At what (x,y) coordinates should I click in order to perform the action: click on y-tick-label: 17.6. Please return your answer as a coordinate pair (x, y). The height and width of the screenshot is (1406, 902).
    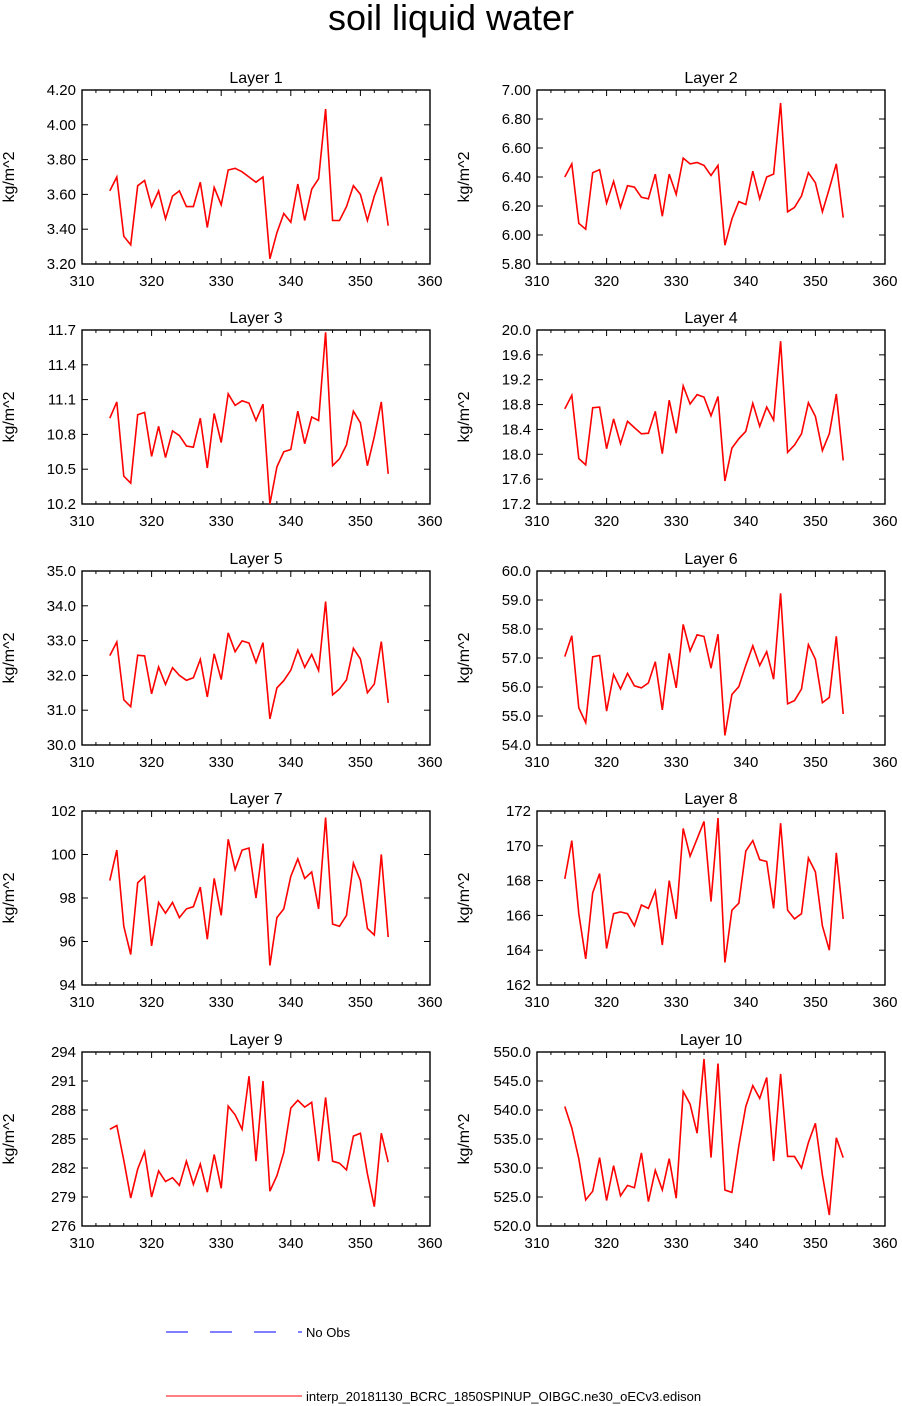
    Looking at the image, I should click on (516, 479).